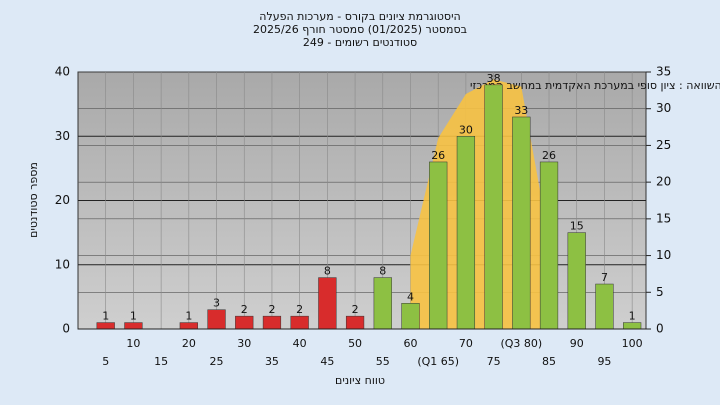  Describe the element at coordinates (66, 329) in the screenshot. I see `y-tick-label: 0` at that location.